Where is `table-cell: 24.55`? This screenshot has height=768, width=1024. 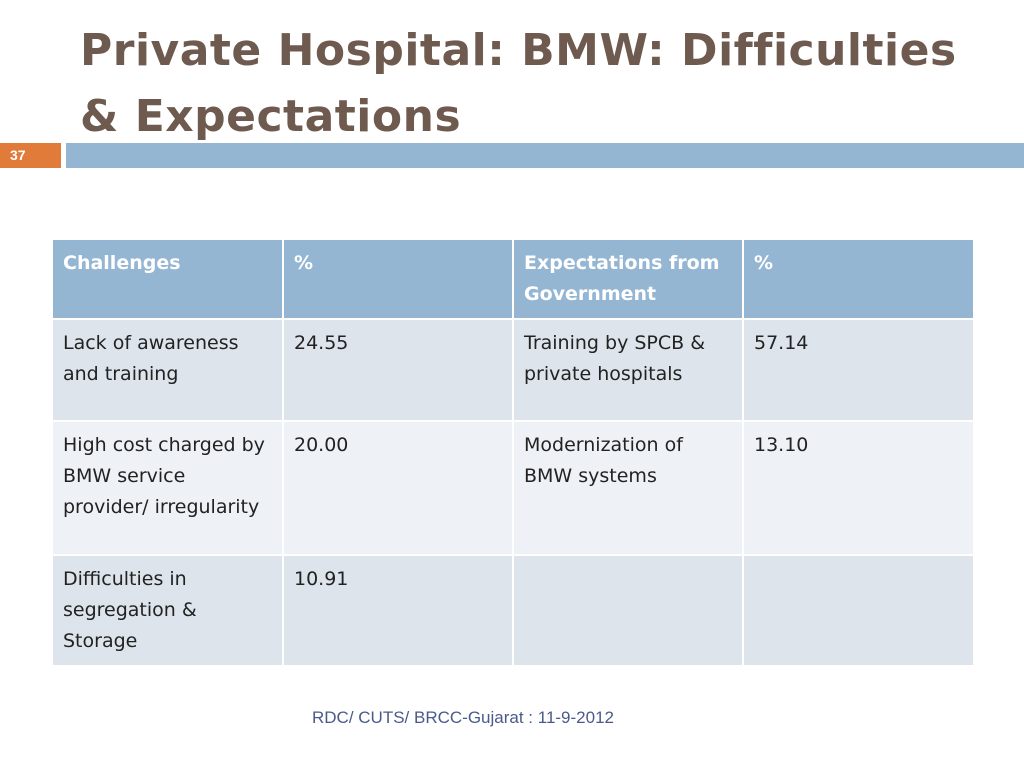
table-cell: 24.55 is located at coordinates (398, 370).